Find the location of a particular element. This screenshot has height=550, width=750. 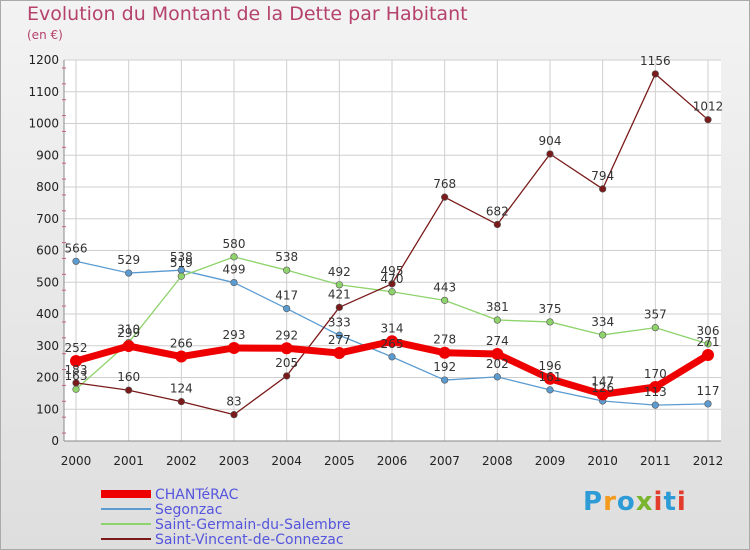

x-tick-label: 2008 is located at coordinates (497, 461).